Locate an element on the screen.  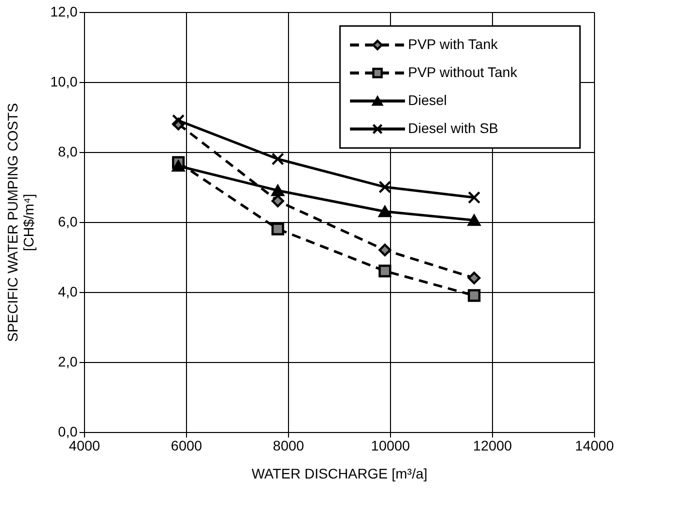
x-tick-label: 14000 is located at coordinates (594, 446).